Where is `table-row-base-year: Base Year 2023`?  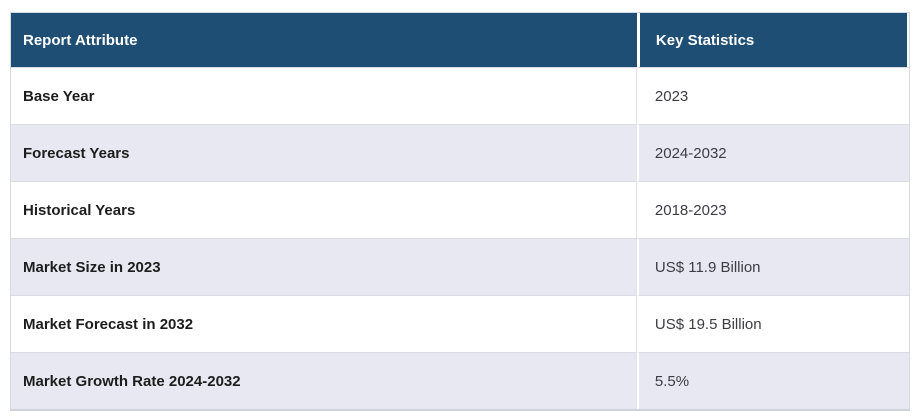
table-row-base-year: Base Year 2023 is located at coordinates (460, 95).